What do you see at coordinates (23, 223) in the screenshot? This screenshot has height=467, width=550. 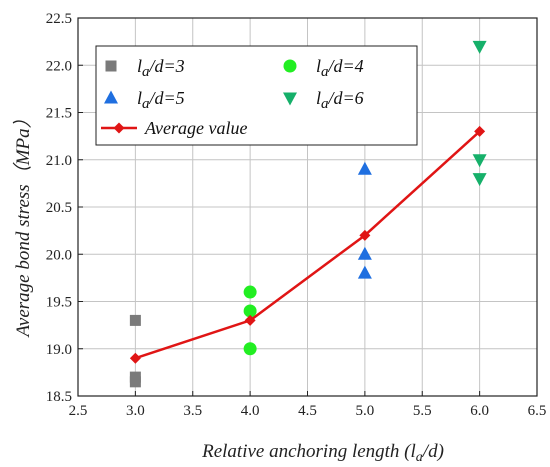 I see `y-axis-title: Average bond stress（MPa）` at bounding box center [23, 223].